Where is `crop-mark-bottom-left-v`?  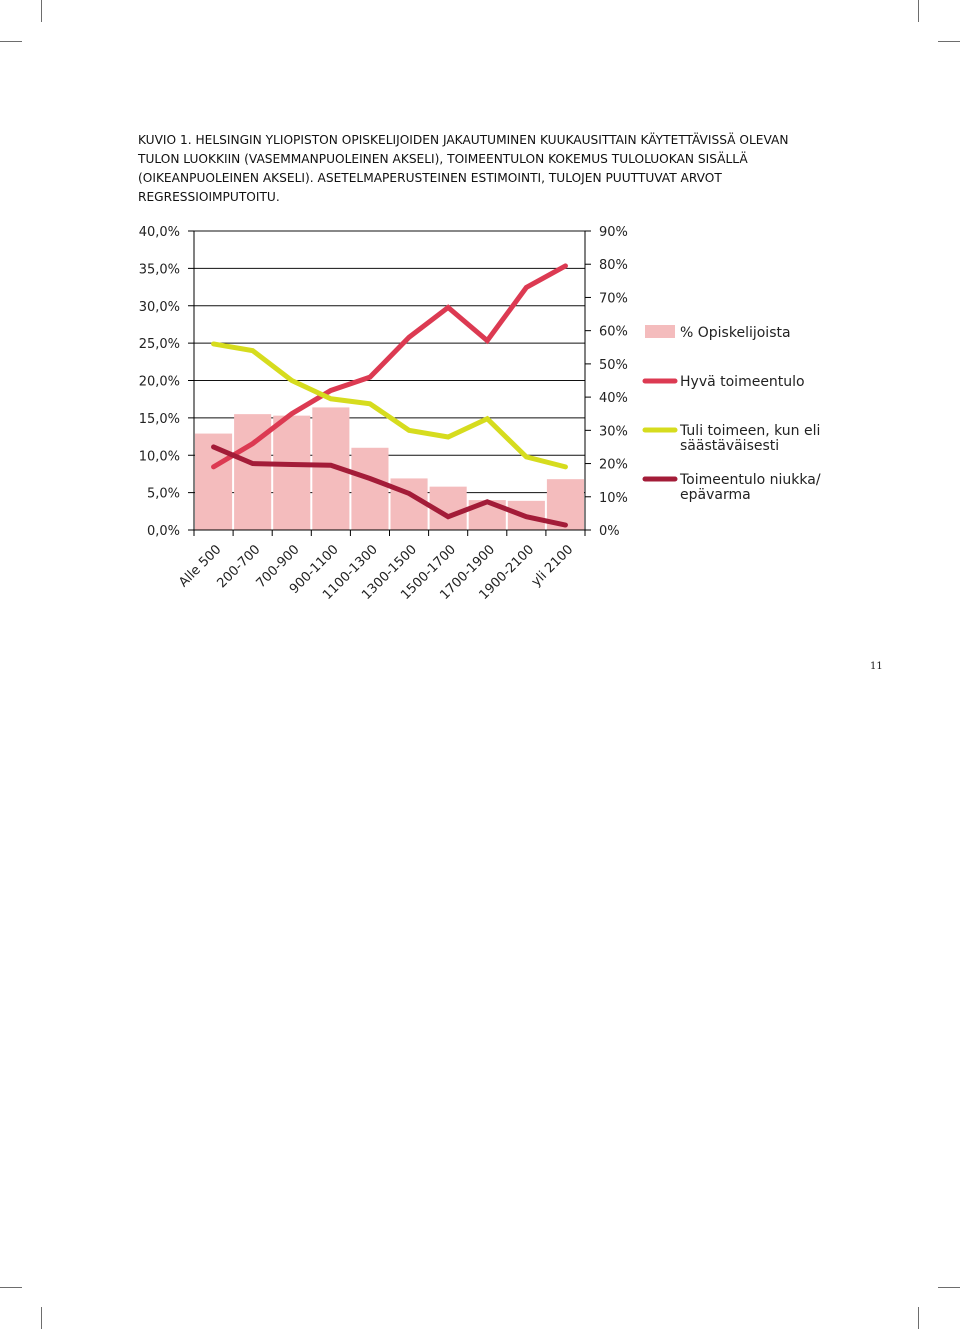 crop-mark-bottom-left-v is located at coordinates (41, 1318).